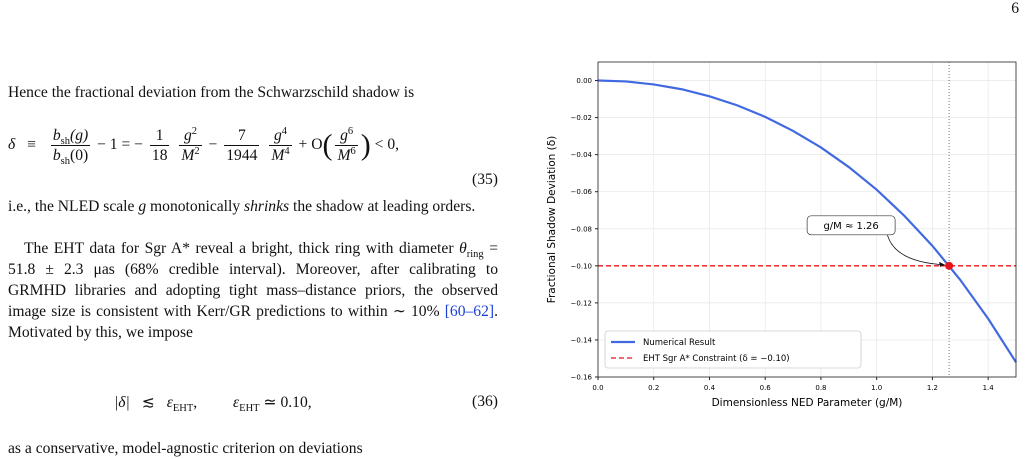 Image resolution: width=1029 pixels, height=459 pixels. What do you see at coordinates (820, 388) in the screenshot?
I see `x-tick-label: 0.8` at bounding box center [820, 388].